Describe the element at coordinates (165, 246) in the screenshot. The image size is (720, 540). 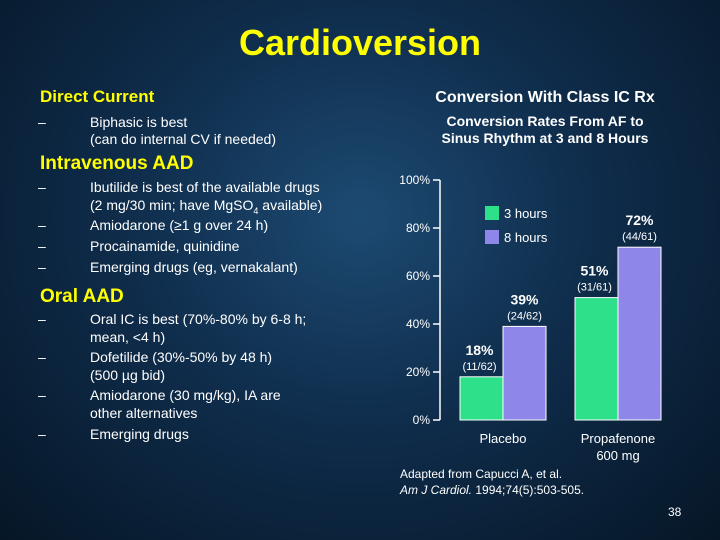
I see `intravenous-item3-text: Procainamide, quinidine` at that location.